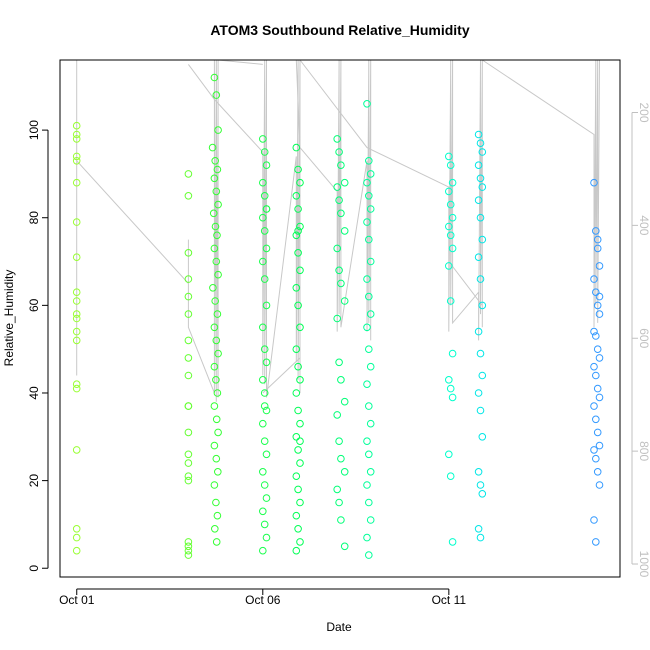 Image resolution: width=650 pixels, height=650 pixels. What do you see at coordinates (34, 305) in the screenshot?
I see `y-tick-label: 60` at bounding box center [34, 305].